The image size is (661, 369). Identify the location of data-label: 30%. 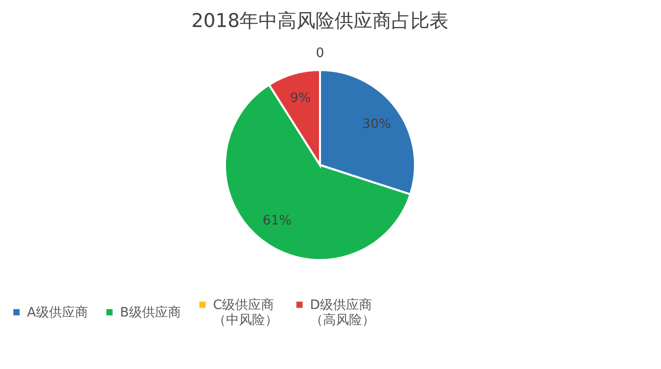
(377, 124).